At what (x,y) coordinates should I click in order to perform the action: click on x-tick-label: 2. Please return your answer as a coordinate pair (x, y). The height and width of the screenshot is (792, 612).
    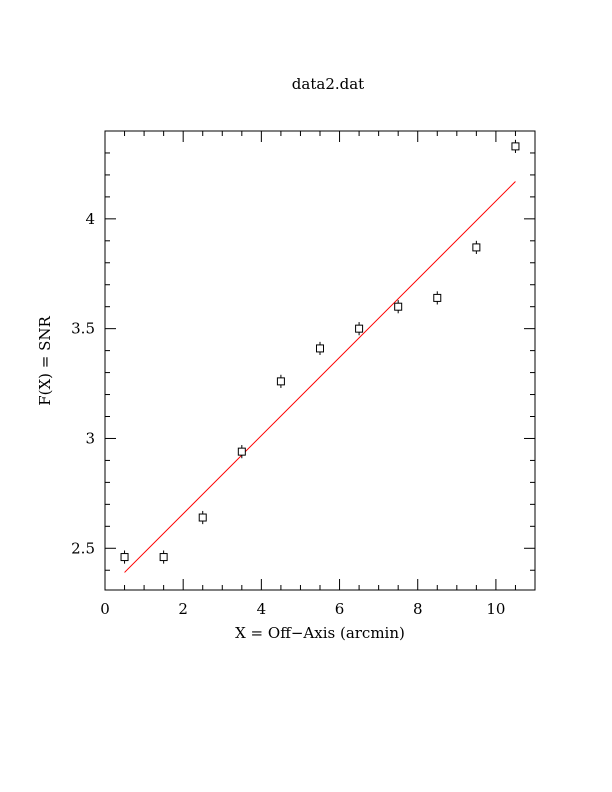
    Looking at the image, I should click on (183, 609).